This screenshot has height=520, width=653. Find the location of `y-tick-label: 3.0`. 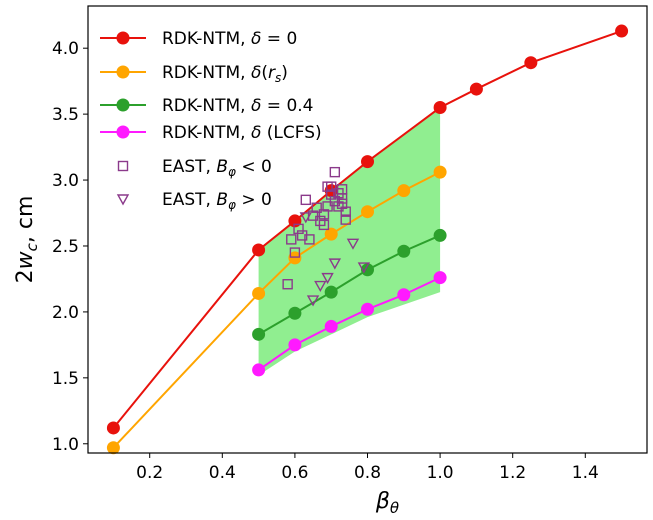

y-tick-label: 3.0 is located at coordinates (65, 181).